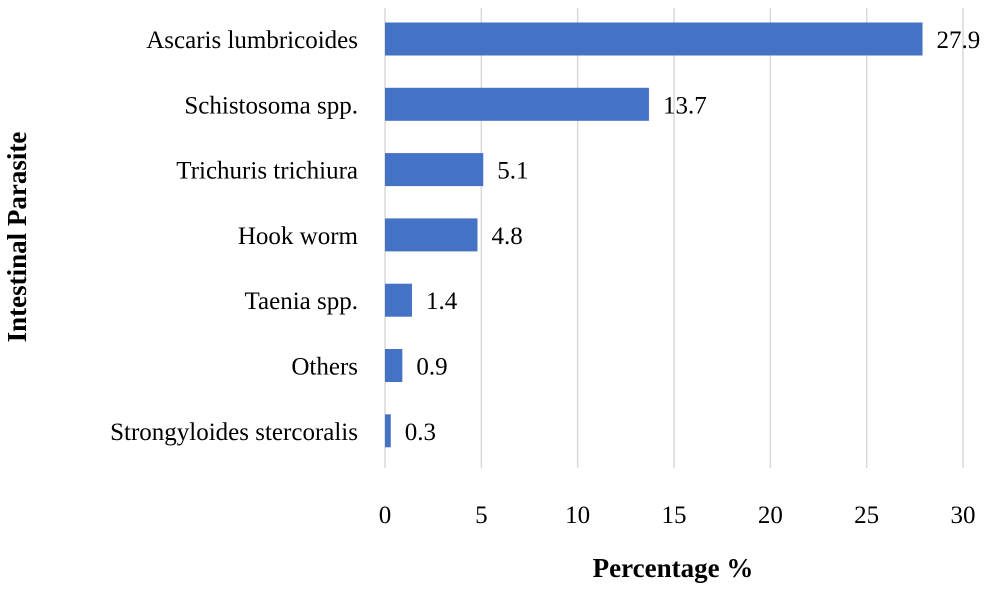 Image resolution: width=1000 pixels, height=593 pixels. What do you see at coordinates (442, 301) in the screenshot?
I see `data-label: 1.4` at bounding box center [442, 301].